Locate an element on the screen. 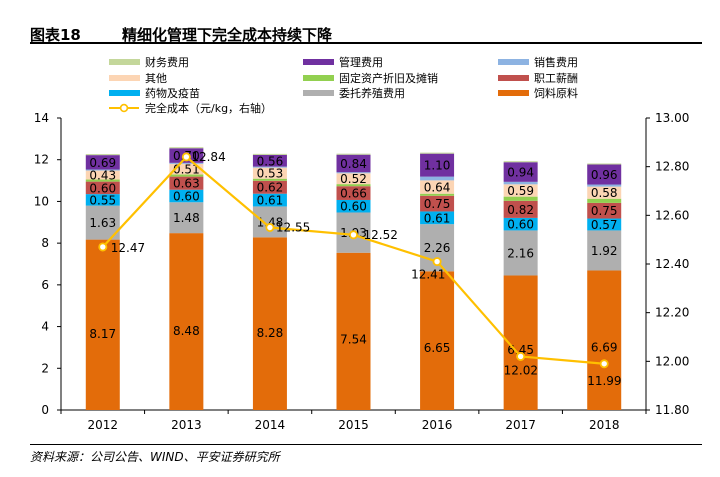  bar-value-label: 0.56 is located at coordinates (270, 161).